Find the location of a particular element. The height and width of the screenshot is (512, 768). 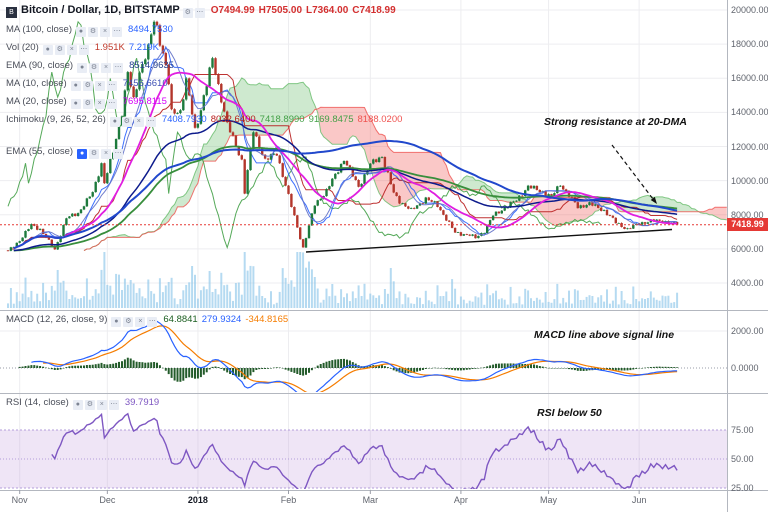

indicator-value: 8494.7530 is located at coordinates (150, 29).